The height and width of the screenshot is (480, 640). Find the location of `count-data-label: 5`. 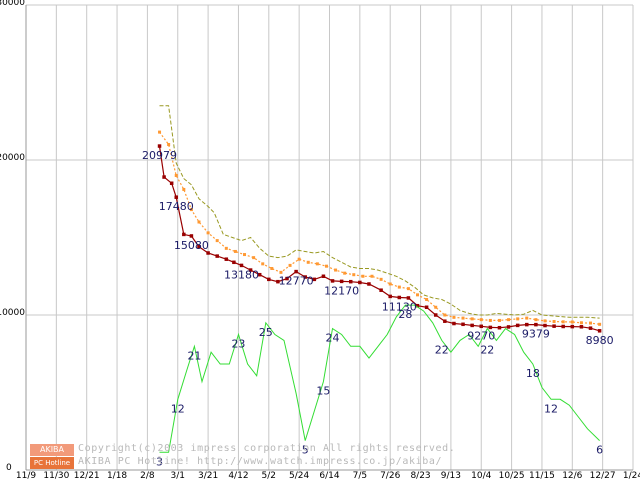

count-data-label: 5 is located at coordinates (305, 450).